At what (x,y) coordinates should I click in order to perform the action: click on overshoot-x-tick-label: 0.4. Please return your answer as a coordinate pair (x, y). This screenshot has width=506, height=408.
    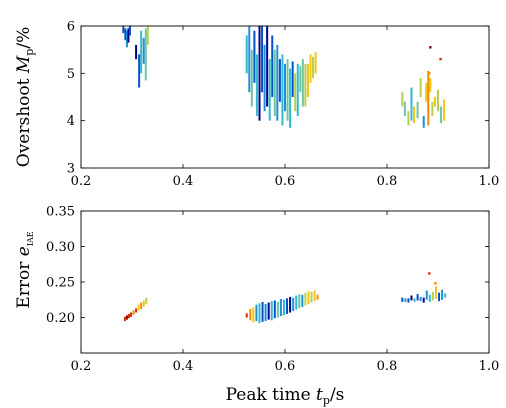
    Looking at the image, I should click on (183, 181).